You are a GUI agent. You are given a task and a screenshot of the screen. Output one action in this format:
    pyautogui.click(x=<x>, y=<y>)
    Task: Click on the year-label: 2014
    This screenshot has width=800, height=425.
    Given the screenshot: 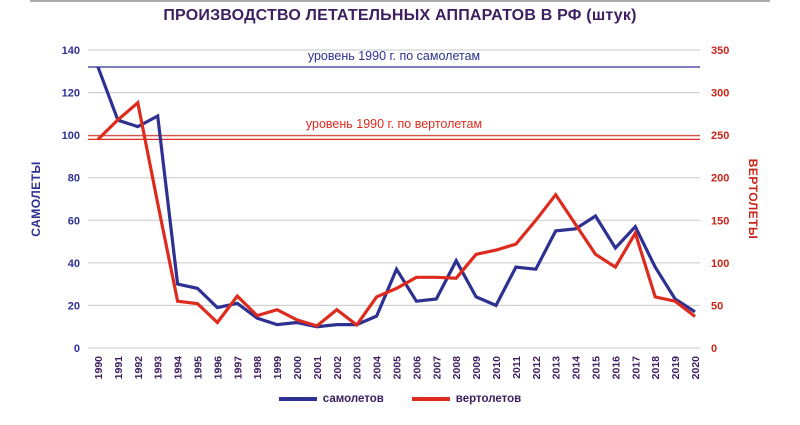 What is the action you would take?
    pyautogui.click(x=577, y=368)
    